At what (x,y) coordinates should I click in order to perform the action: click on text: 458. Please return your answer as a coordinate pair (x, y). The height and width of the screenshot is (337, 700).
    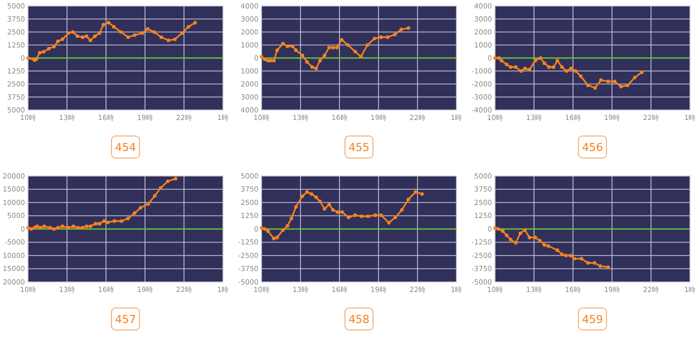
    Looking at the image, I should click on (359, 319).